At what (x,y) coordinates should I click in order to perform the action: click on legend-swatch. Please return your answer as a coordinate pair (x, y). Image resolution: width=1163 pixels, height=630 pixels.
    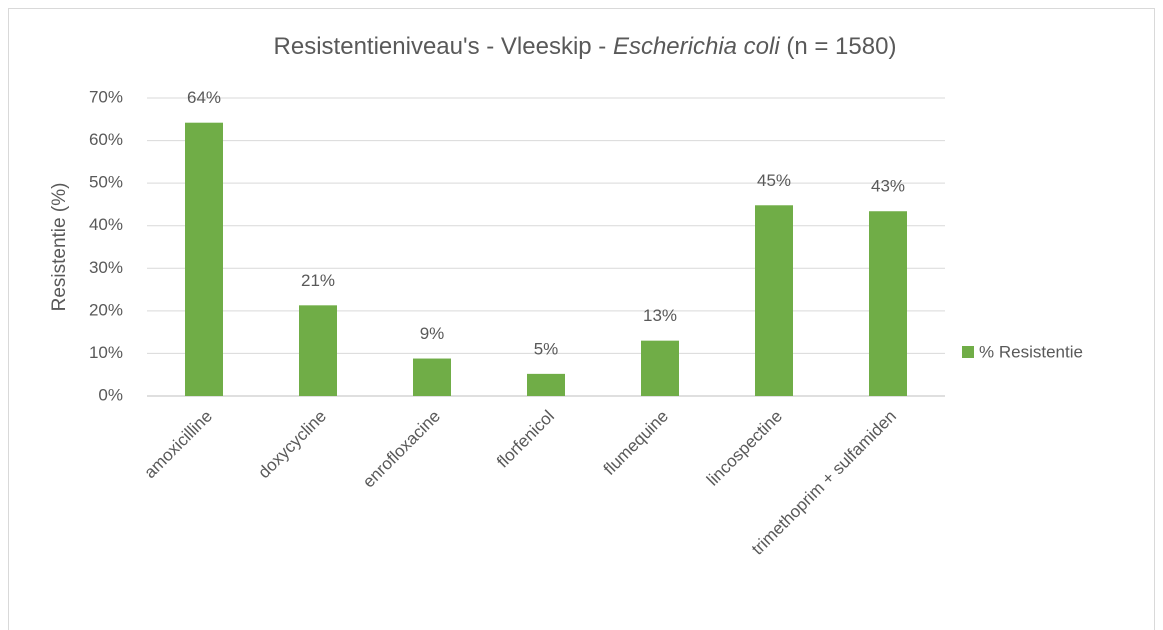
    Looking at the image, I should click on (968, 352).